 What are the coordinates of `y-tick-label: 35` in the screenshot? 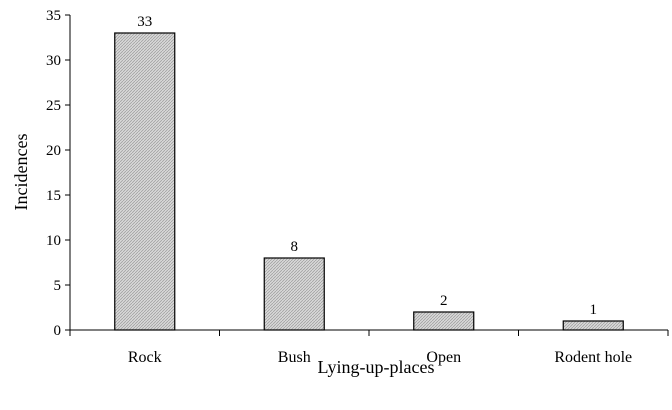 It's located at (53, 16).